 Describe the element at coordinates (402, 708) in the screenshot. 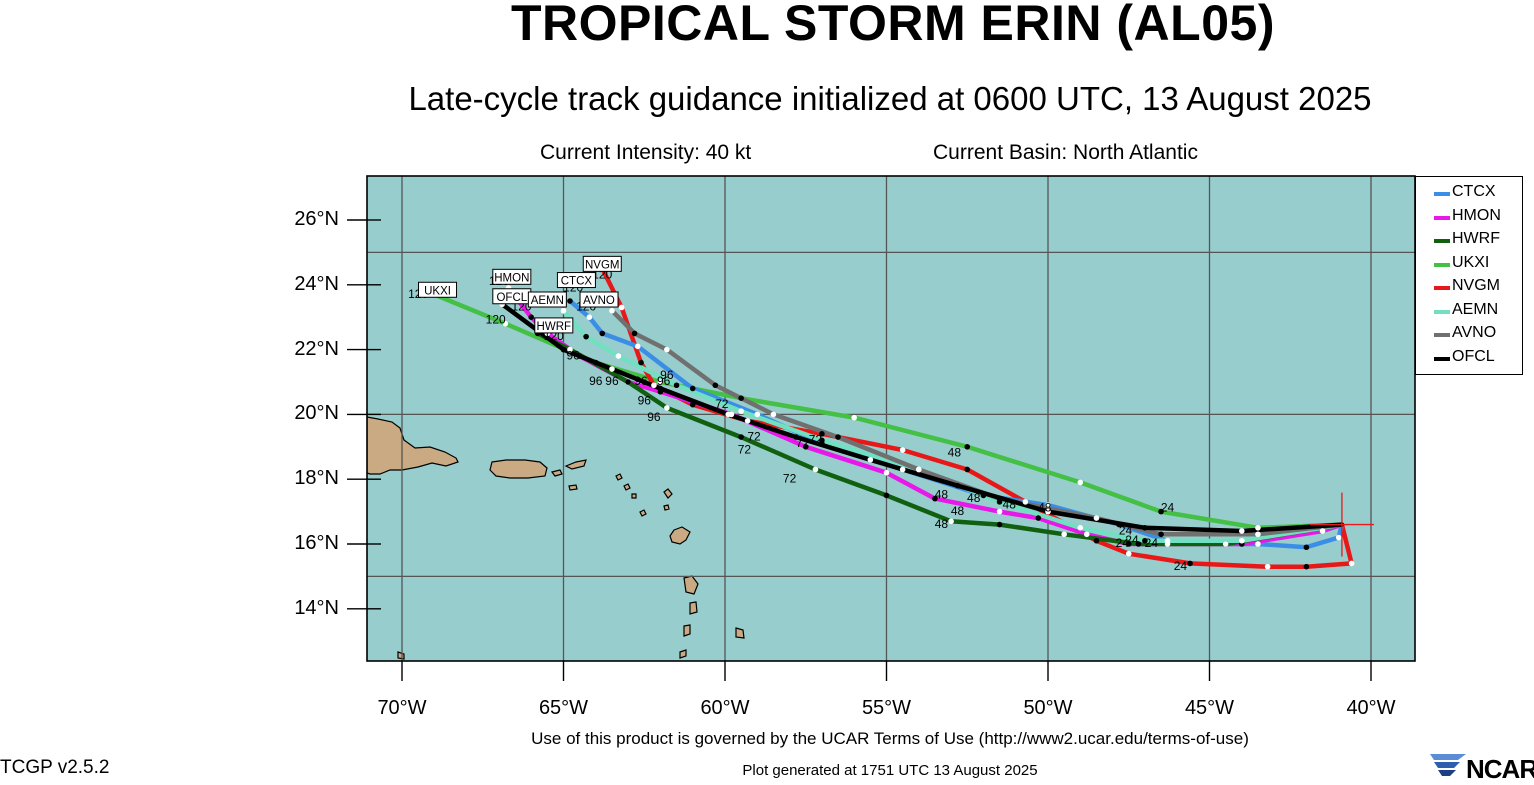

I see `lon-label: 70°W` at that location.